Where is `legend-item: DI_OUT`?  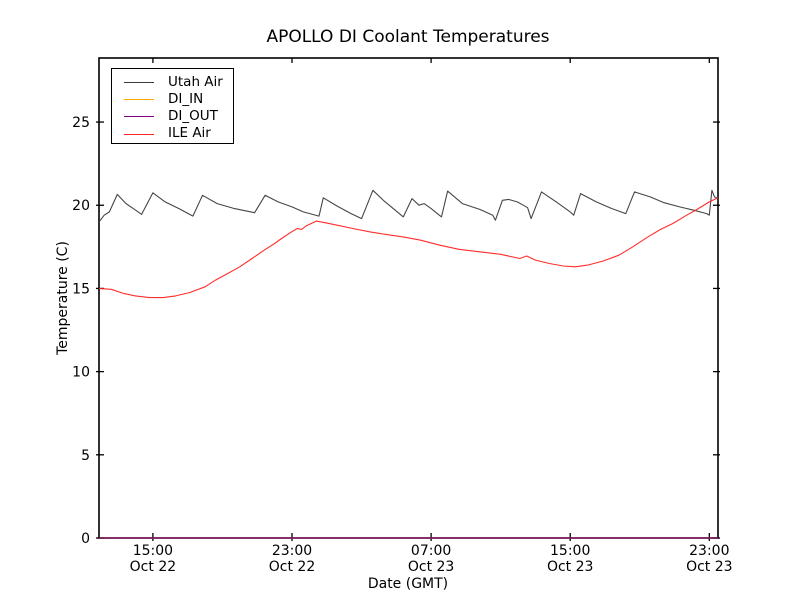
legend-item: DI_OUT is located at coordinates (178, 116).